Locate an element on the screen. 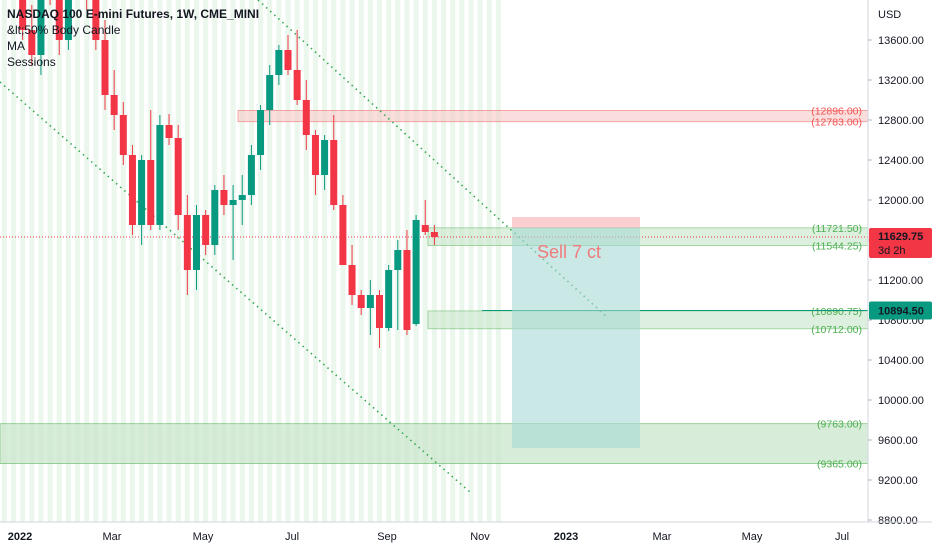 This screenshot has height=550, width=932. last-price-value: 11629.75 is located at coordinates (900, 237).